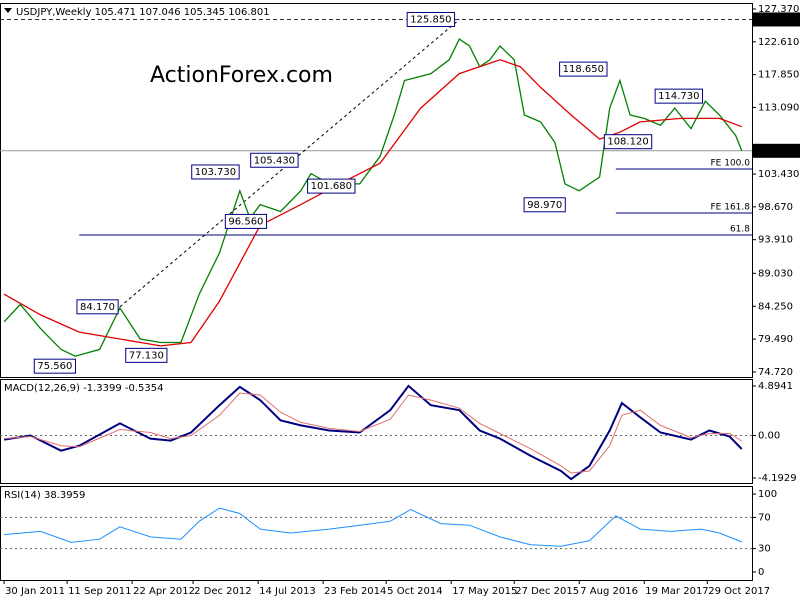  What do you see at coordinates (609, 591) in the screenshot?
I see `x-tick-label: 7 Aug 2016` at bounding box center [609, 591].